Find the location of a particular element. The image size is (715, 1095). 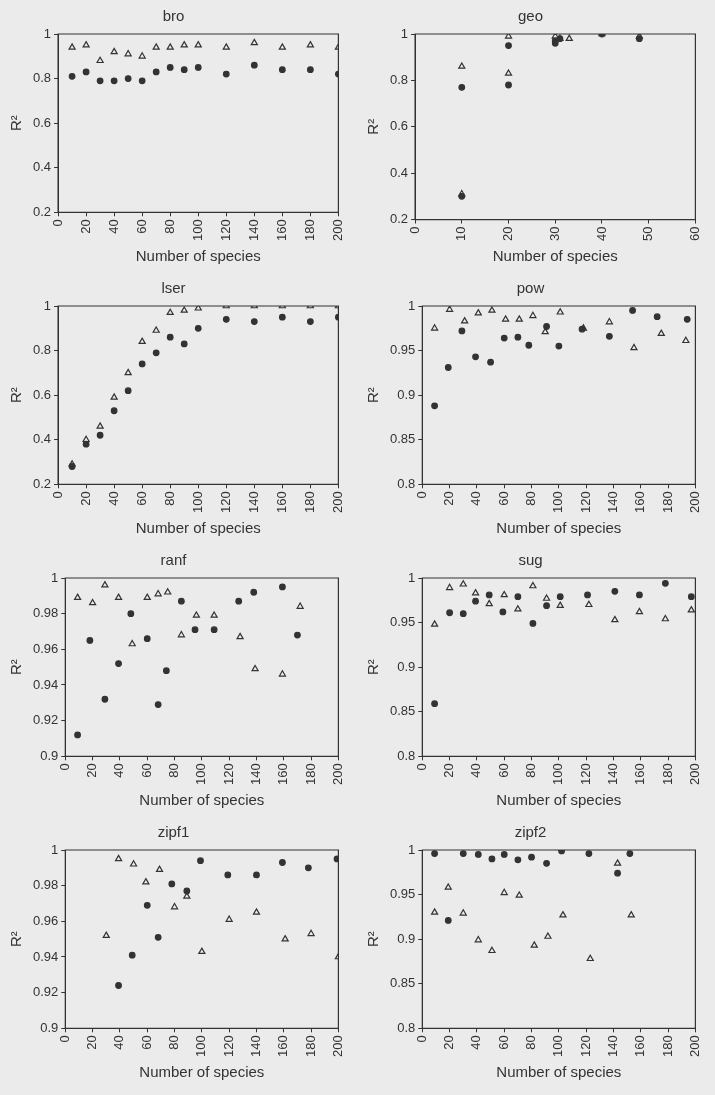

y-tick-label: 0.98 is located at coordinates (45, 613).